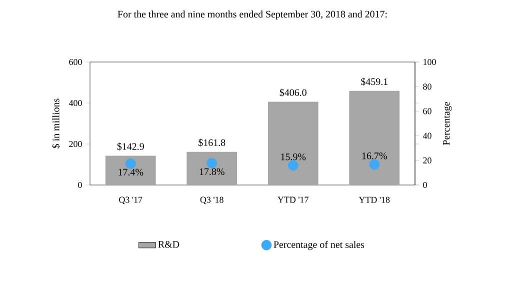 The width and height of the screenshot is (506, 285). What do you see at coordinates (169, 244) in the screenshot?
I see `legend-label: R&D` at bounding box center [169, 244].